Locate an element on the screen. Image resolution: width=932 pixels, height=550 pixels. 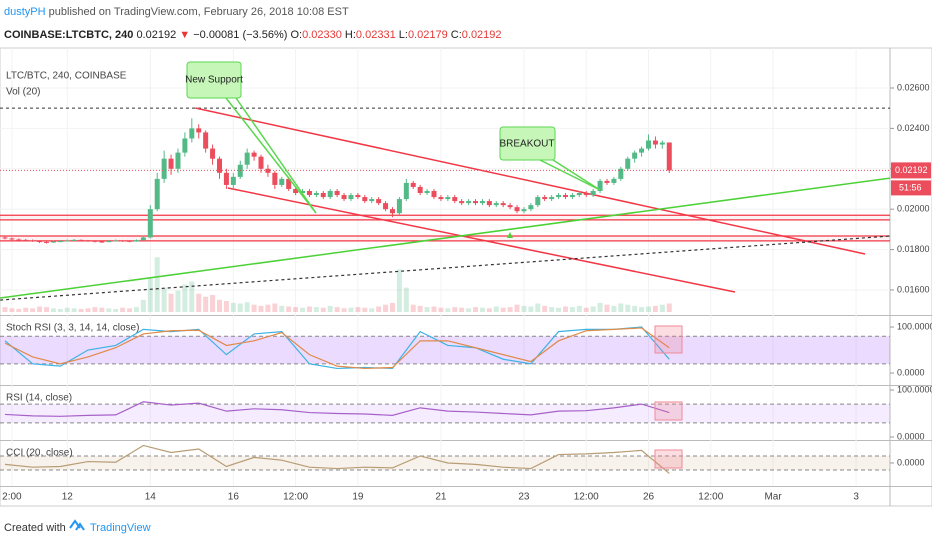
trendline is located at coordinates (481, 240).